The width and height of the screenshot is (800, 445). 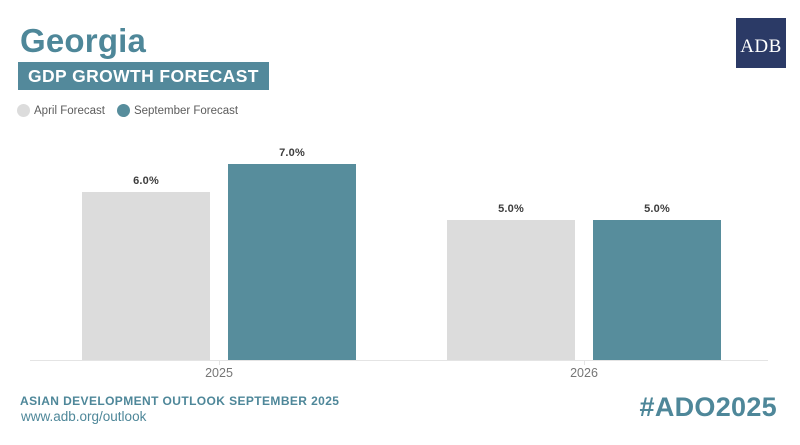 What do you see at coordinates (146, 181) in the screenshot?
I see `bar-value-label: 6.0%` at bounding box center [146, 181].